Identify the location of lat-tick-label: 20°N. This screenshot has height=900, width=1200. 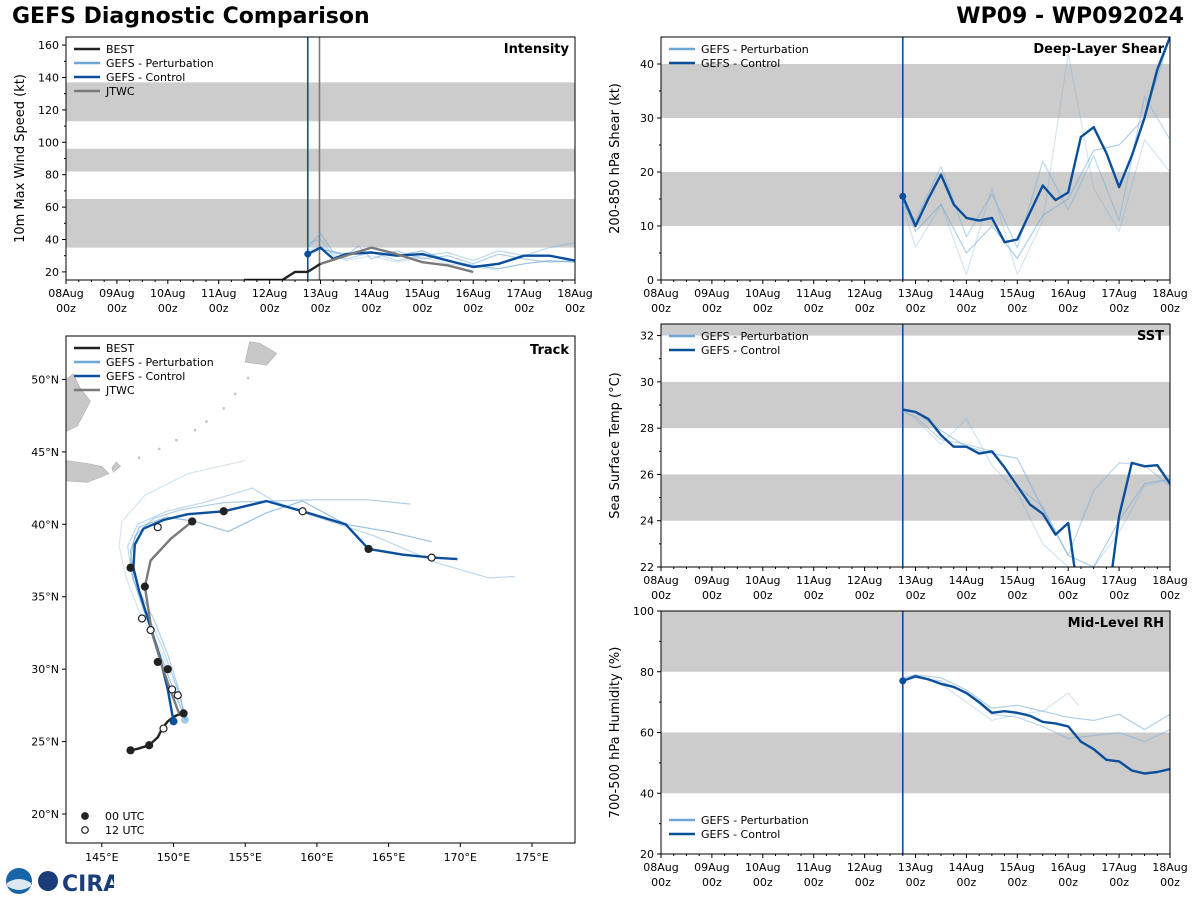
(45, 814).